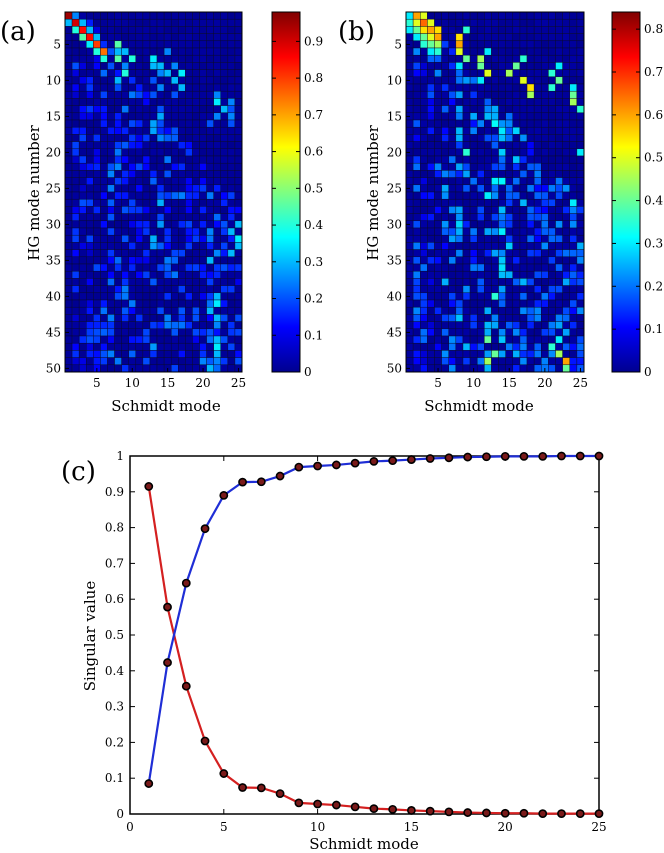 This screenshot has width=664, height=853. Describe the element at coordinates (53, 368) in the screenshot. I see `y-tick-label: 50` at that location.